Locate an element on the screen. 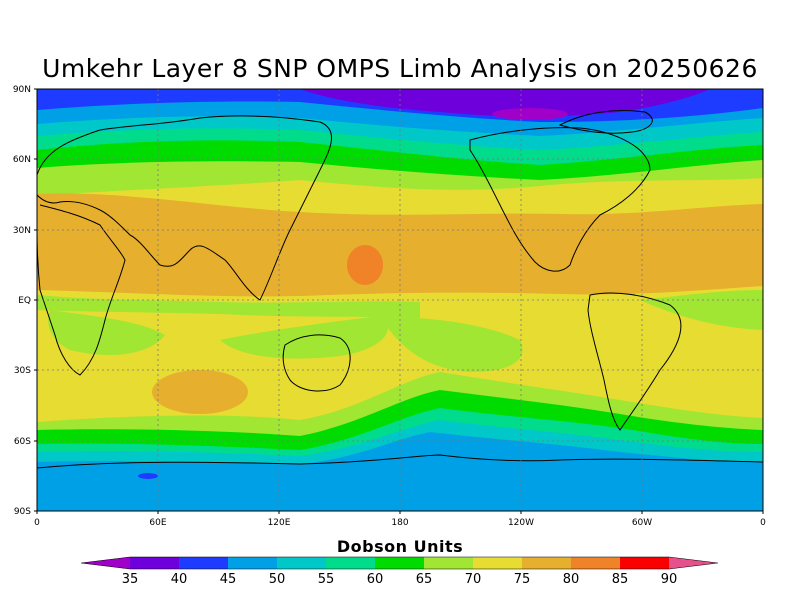  coastline-south-america is located at coordinates (634, 361).